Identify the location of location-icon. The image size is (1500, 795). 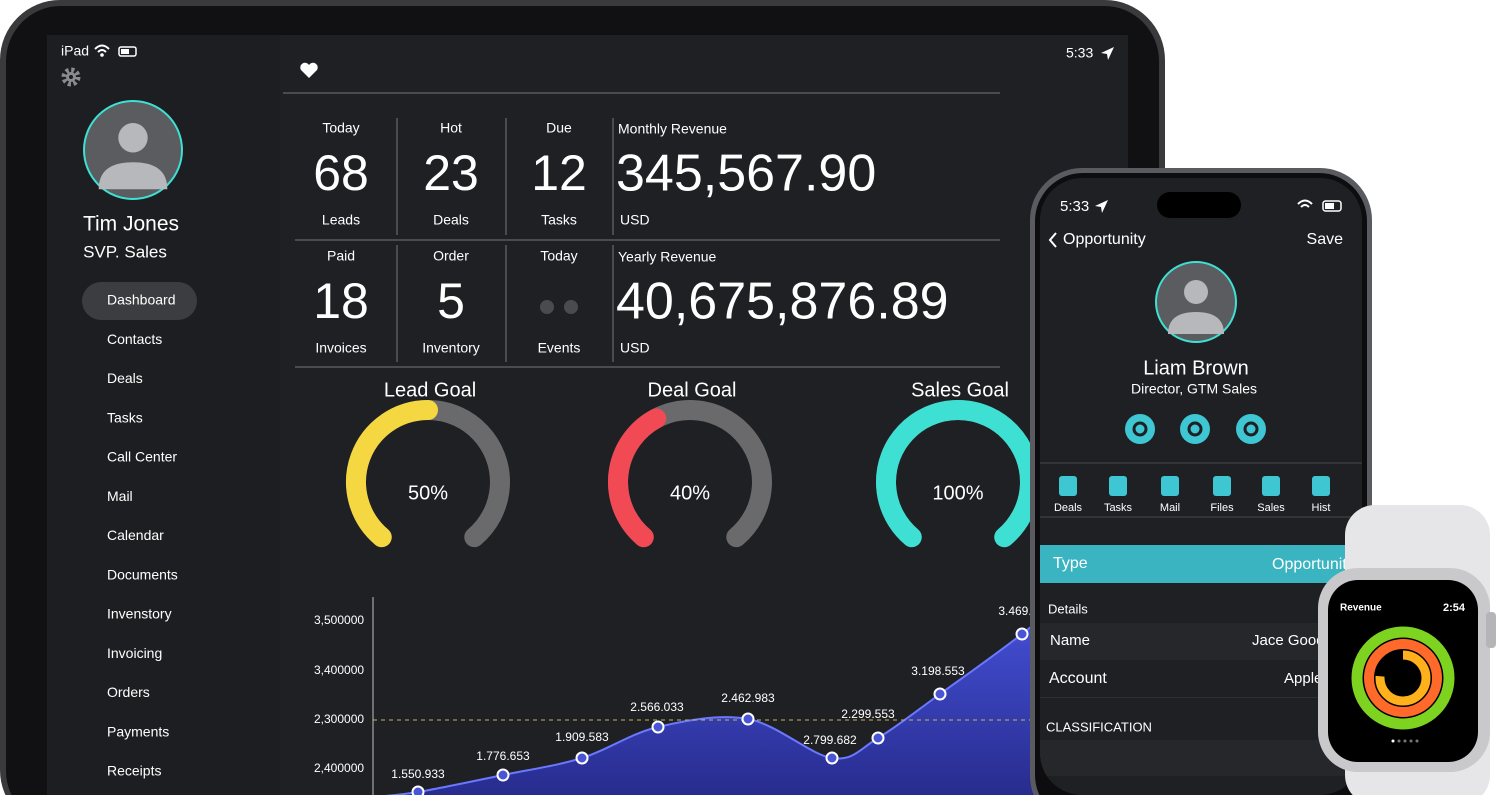
(1101, 206).